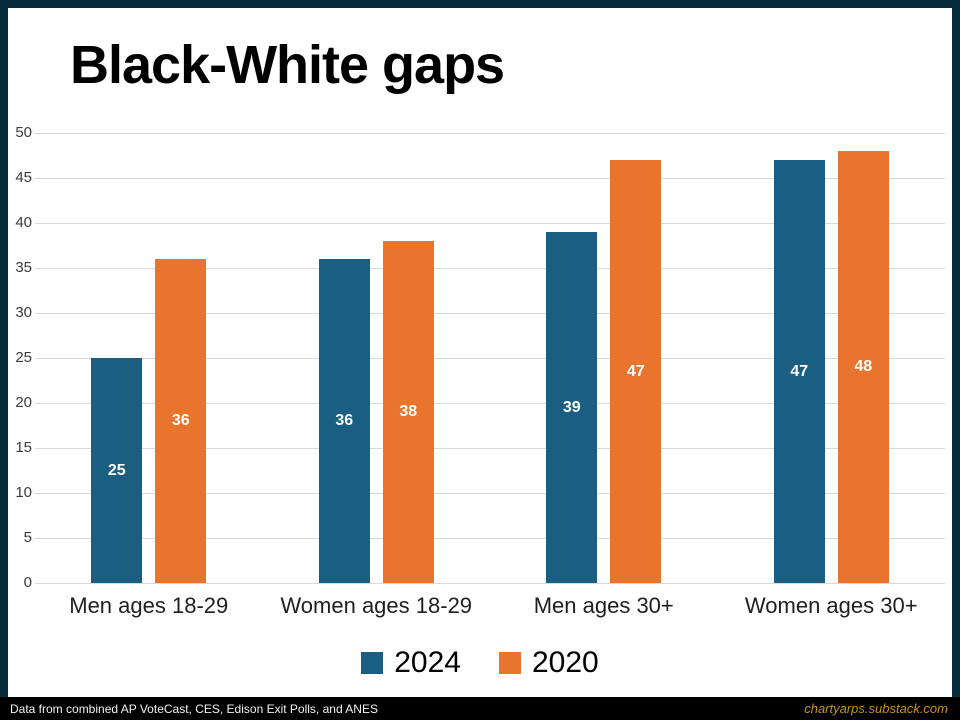 Image resolution: width=960 pixels, height=720 pixels. Describe the element at coordinates (23, 402) in the screenshot. I see `y-tick-label: 20` at that location.